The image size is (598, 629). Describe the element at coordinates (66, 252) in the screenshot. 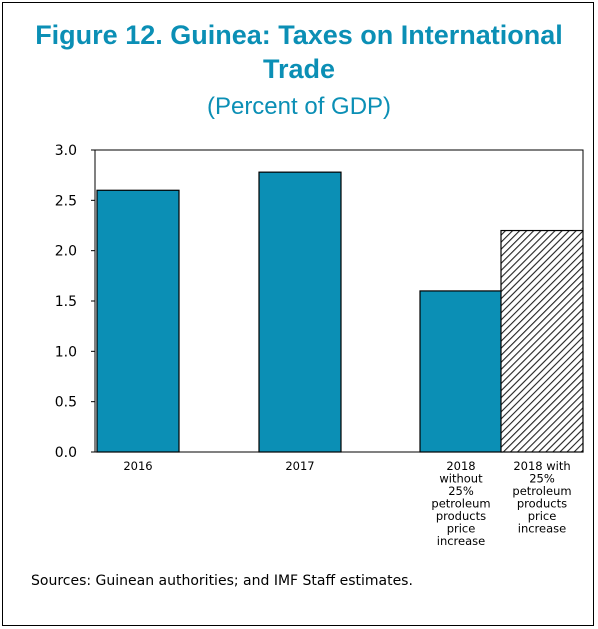

I see `y-tick-label: 2.0` at that location.